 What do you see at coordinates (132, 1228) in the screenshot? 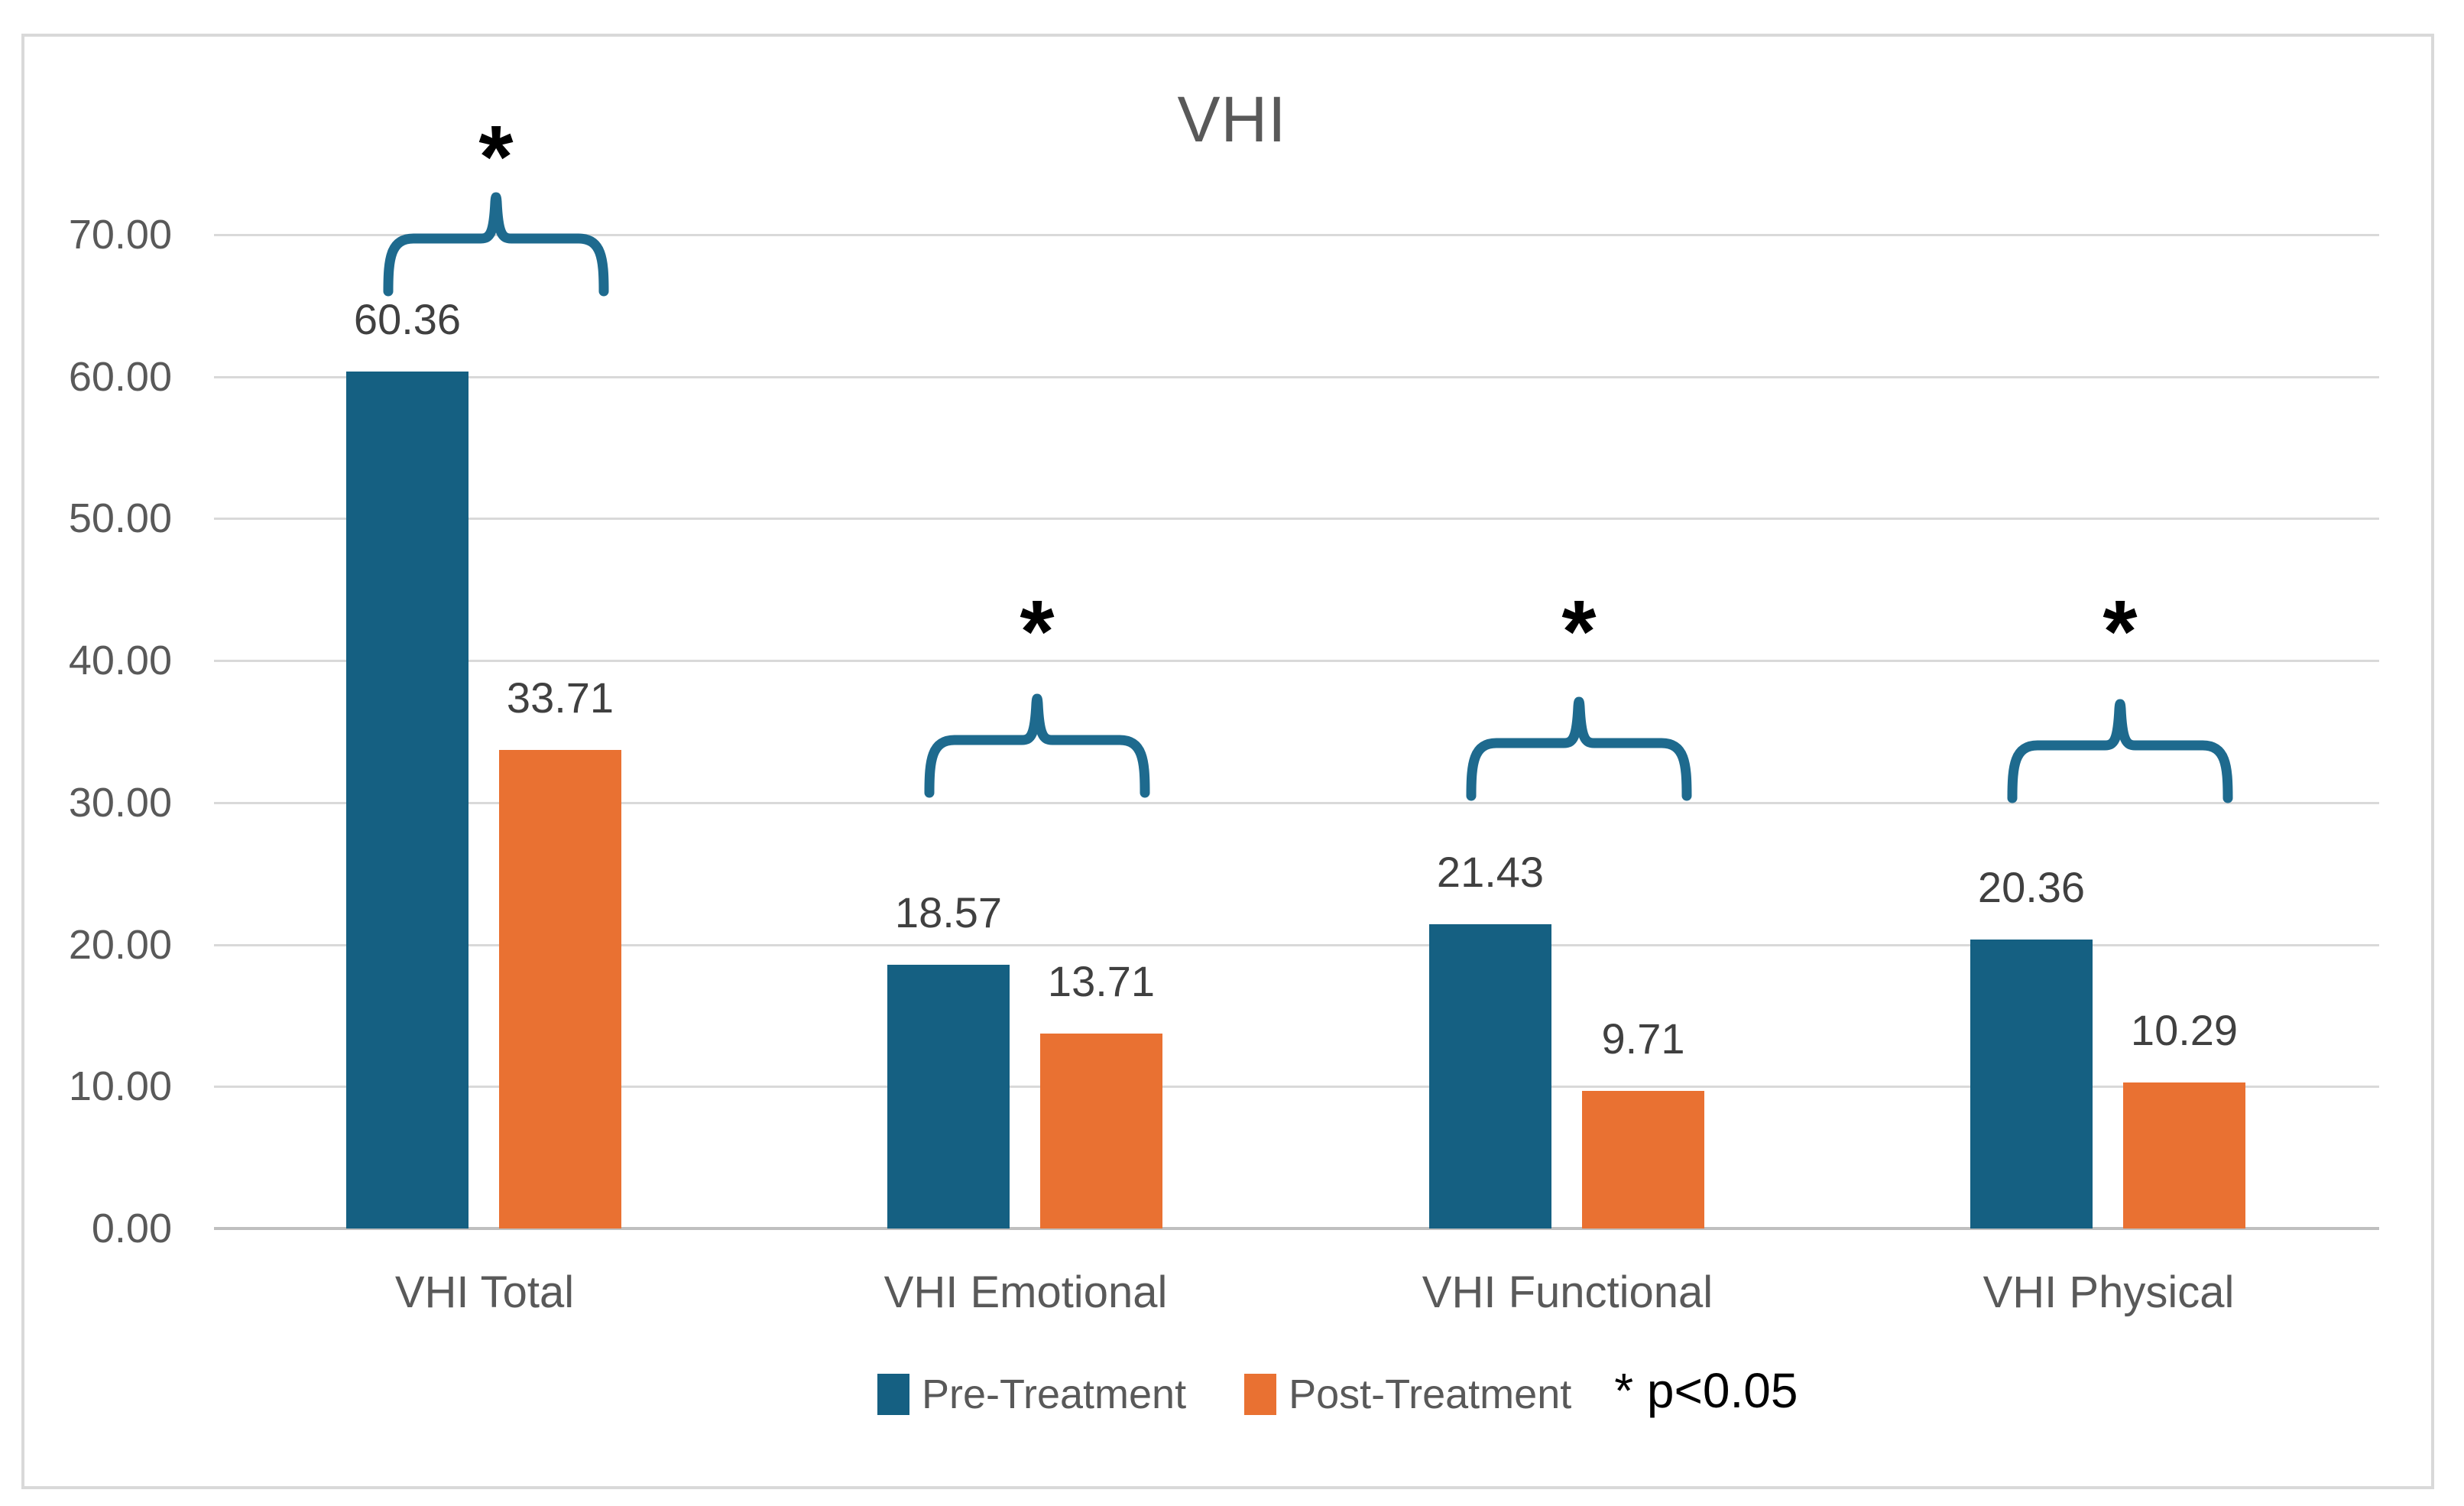
I see `y-tick-label: 0.00` at bounding box center [132, 1228].